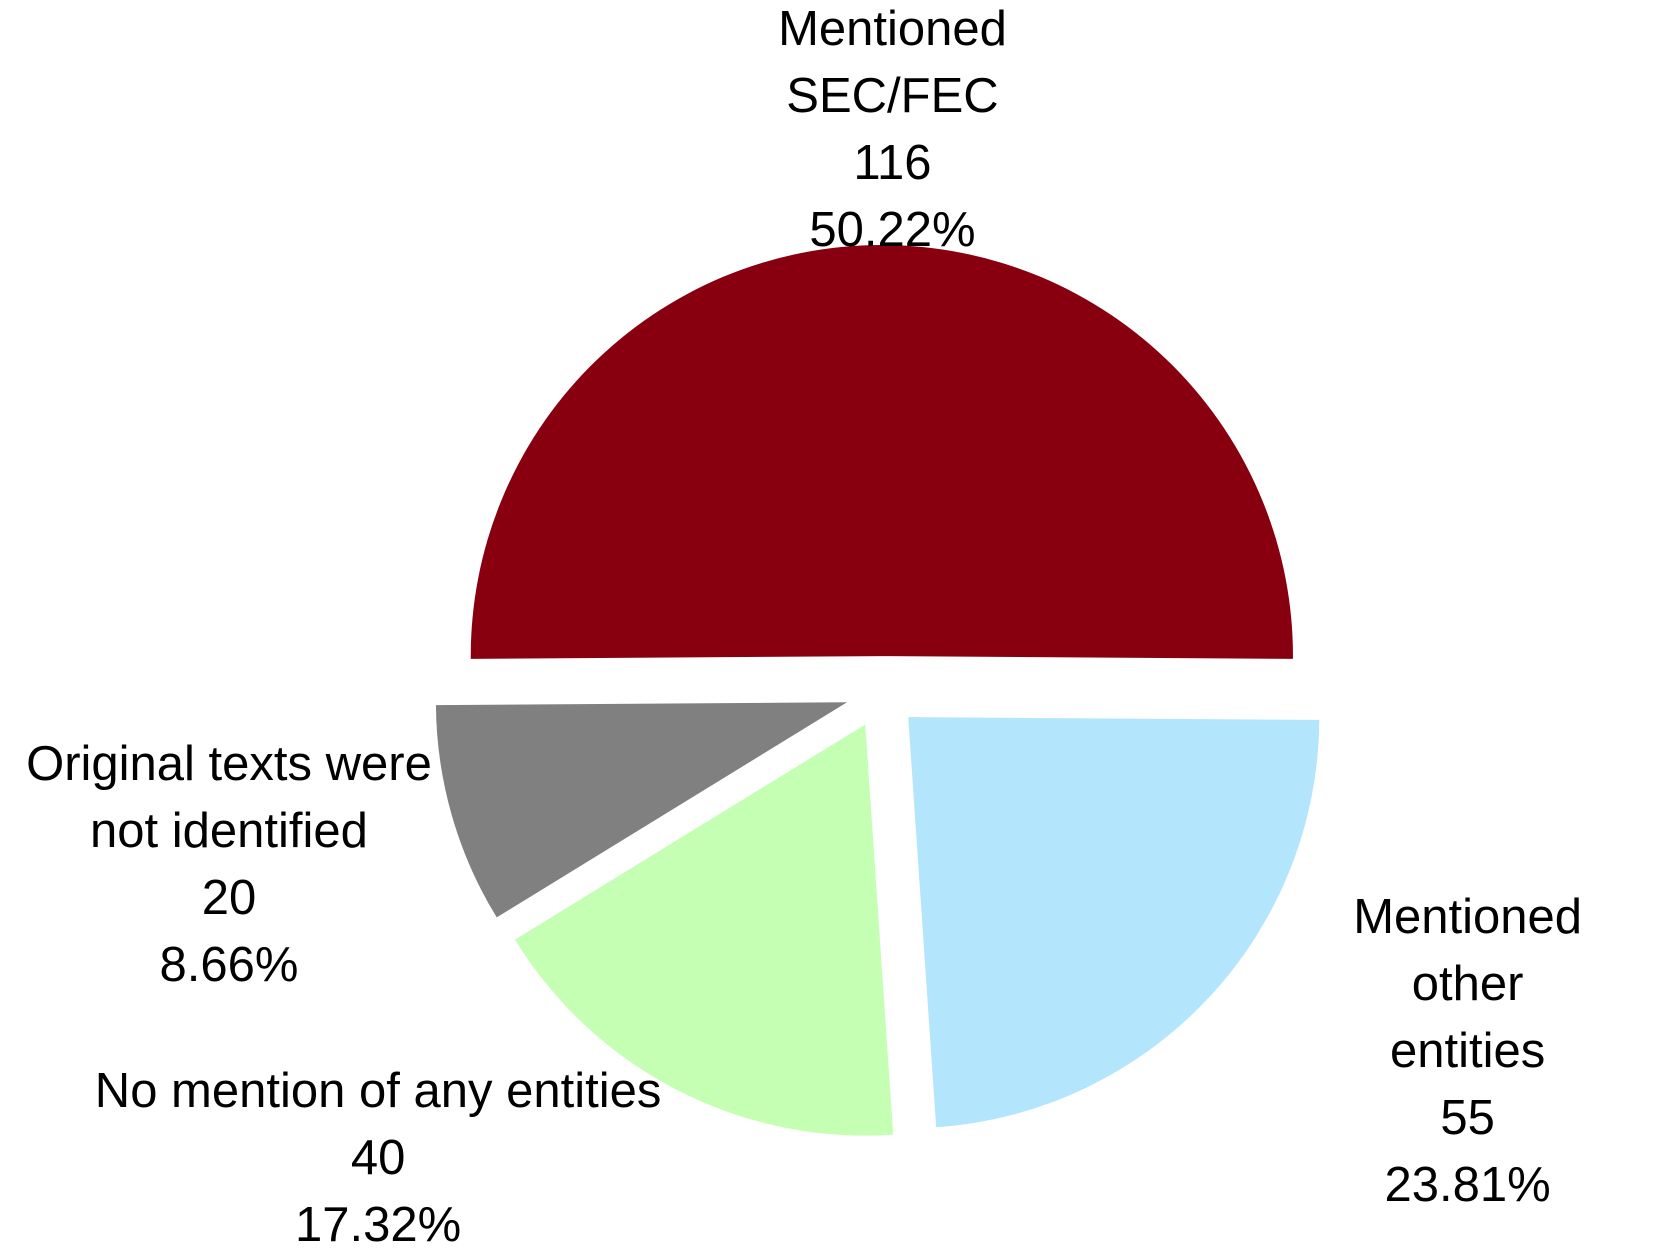 The image size is (1670, 1260). I want to click on count-label: 40, so click(378, 1157).